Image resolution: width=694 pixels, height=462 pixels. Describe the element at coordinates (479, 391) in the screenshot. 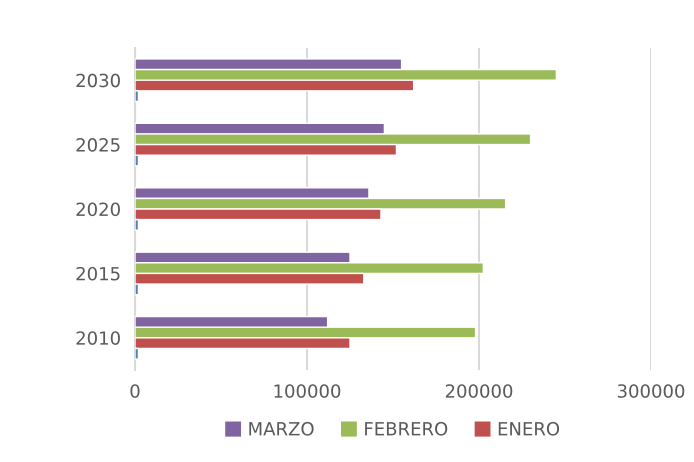

I see `x-tick-label: 200000` at that location.